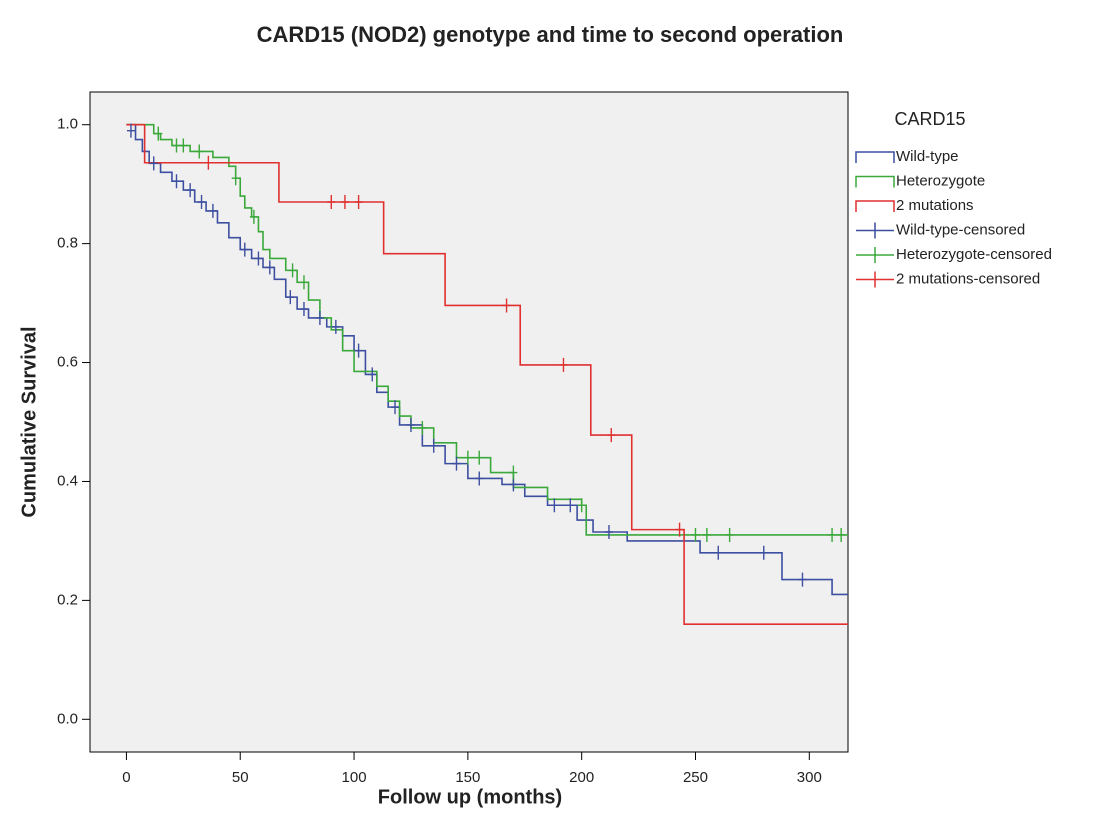 The image size is (1112, 839). What do you see at coordinates (67, 718) in the screenshot?
I see `y-tick-label: 0.0` at bounding box center [67, 718].